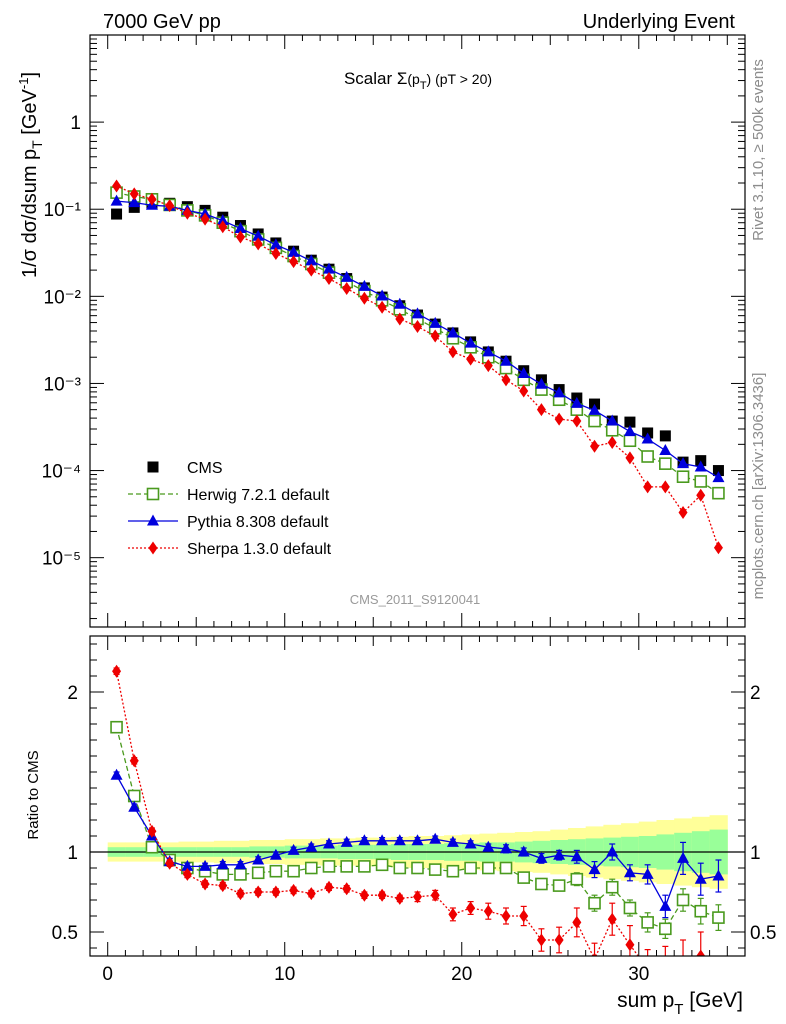 The height and width of the screenshot is (1024, 786). Describe the element at coordinates (205, 468) in the screenshot. I see `legend-label: CMS` at that location.